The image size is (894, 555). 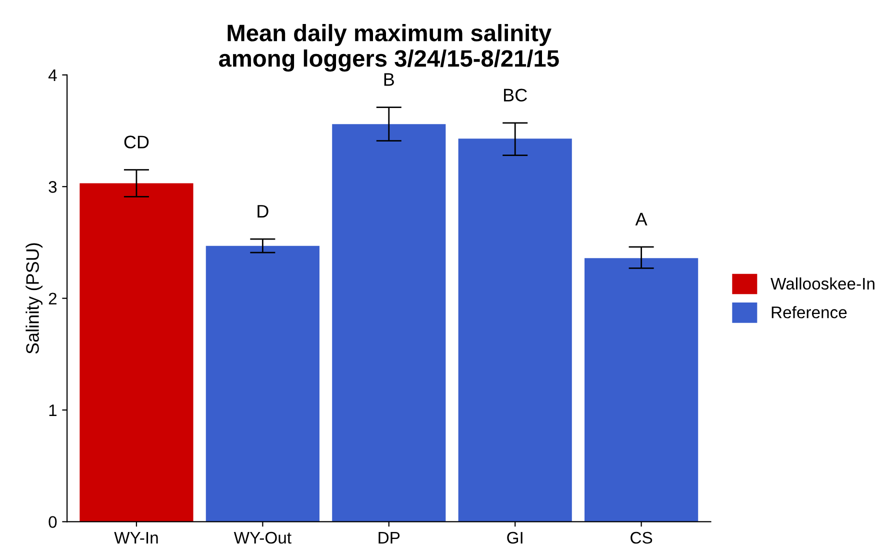 I want to click on y-tick-label: 1, so click(x=53, y=410).